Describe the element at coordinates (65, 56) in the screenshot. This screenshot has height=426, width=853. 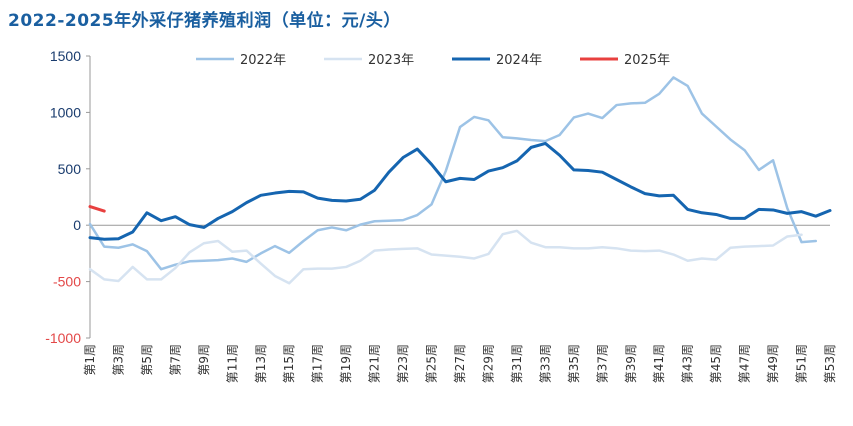
I see `y-tick-label: 1500` at that location.